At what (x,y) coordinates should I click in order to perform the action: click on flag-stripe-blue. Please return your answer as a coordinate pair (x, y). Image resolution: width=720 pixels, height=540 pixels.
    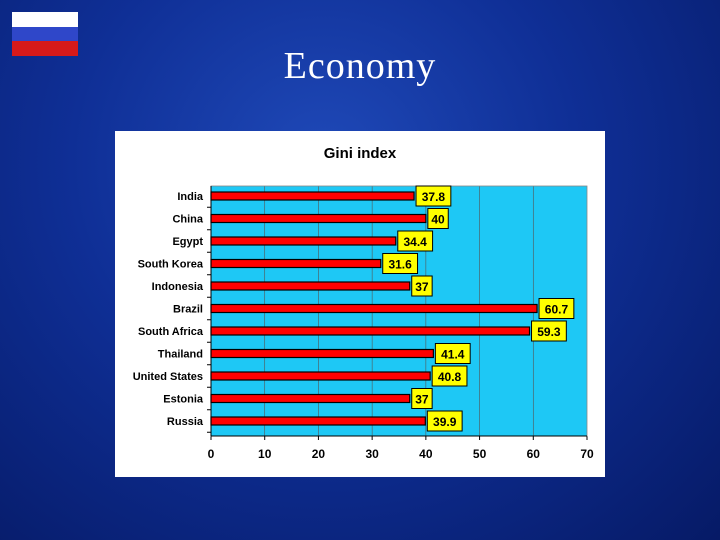
    Looking at the image, I should click on (45, 34).